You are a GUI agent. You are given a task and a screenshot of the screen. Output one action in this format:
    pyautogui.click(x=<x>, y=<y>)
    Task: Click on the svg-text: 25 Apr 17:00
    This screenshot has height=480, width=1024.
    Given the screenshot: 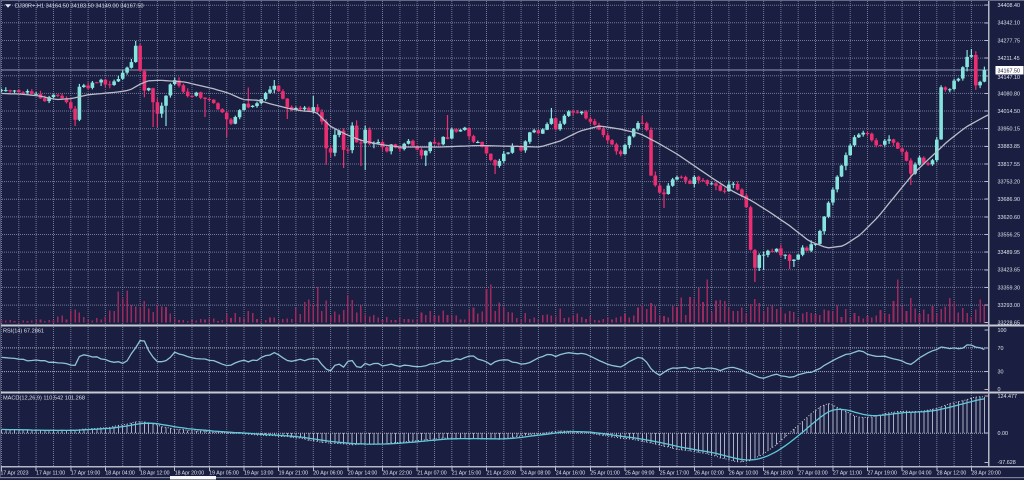 What is the action you would take?
    pyautogui.click(x=675, y=474)
    